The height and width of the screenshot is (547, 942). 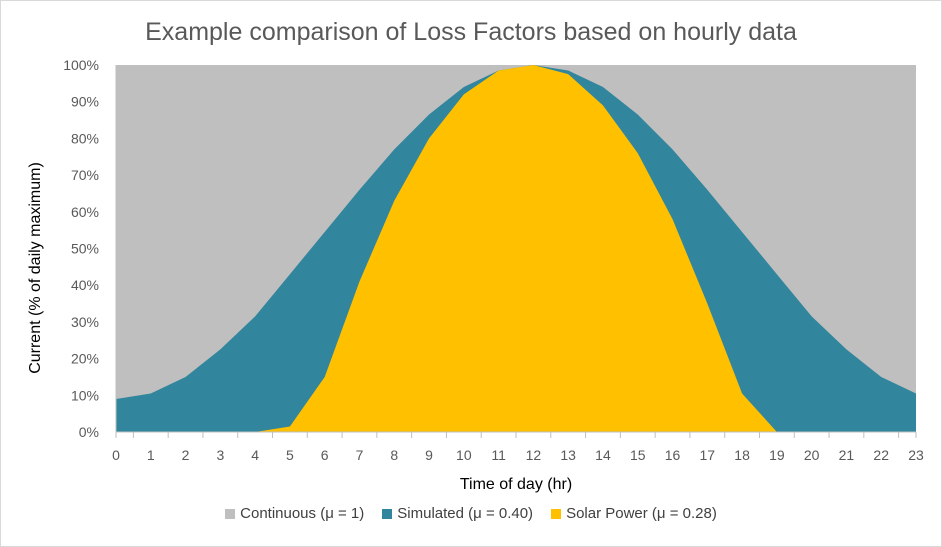 What do you see at coordinates (85, 285) in the screenshot?
I see `y-tick-label: 40%` at bounding box center [85, 285].